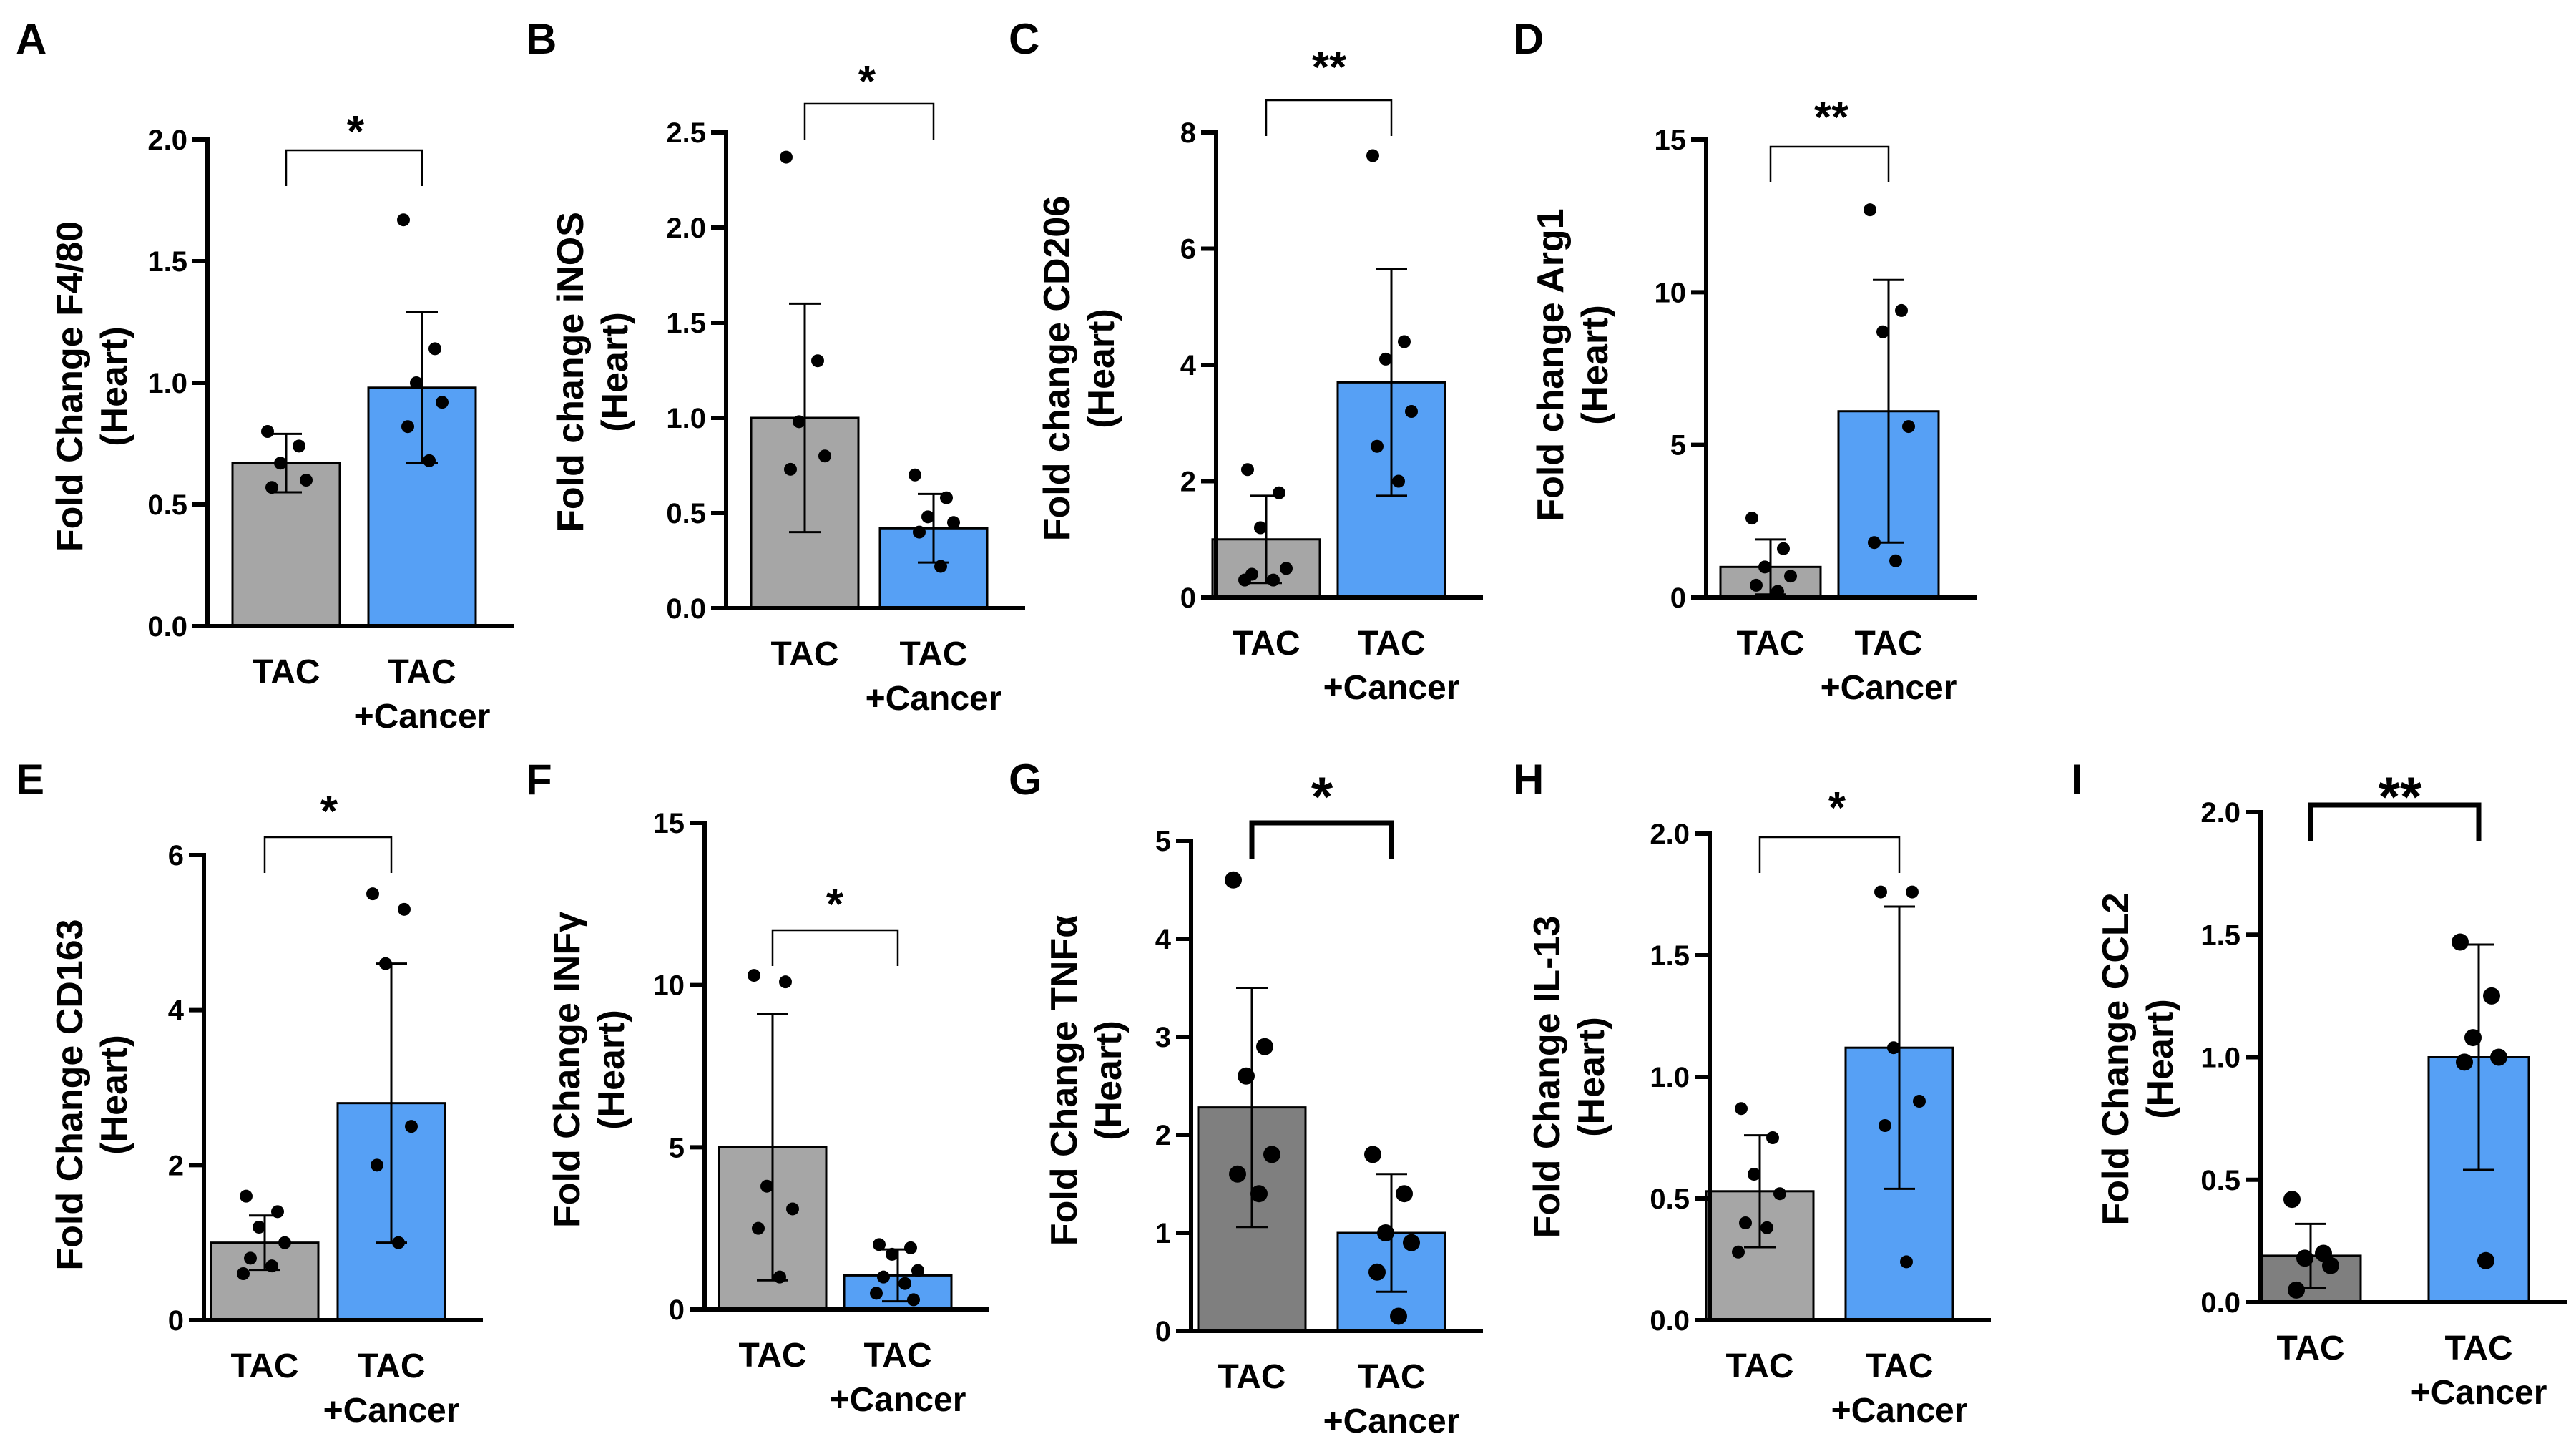 The height and width of the screenshot is (1454, 2576). I want to click on panel-letter: H, so click(1528, 780).